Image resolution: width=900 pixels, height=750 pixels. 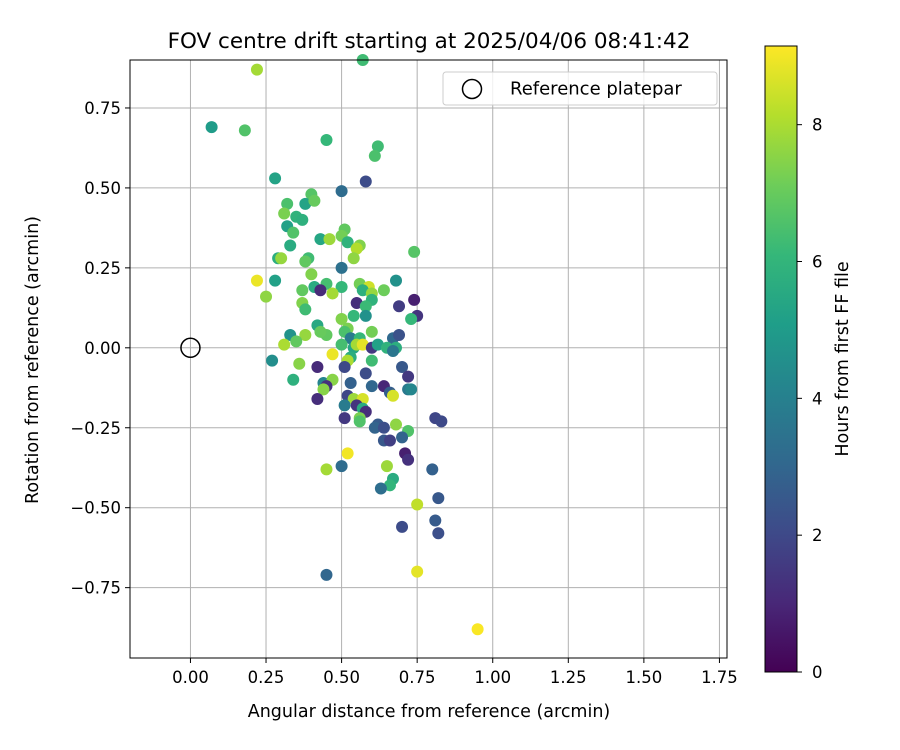 I want to click on colorbar-tick-label: 0, so click(x=817, y=672).